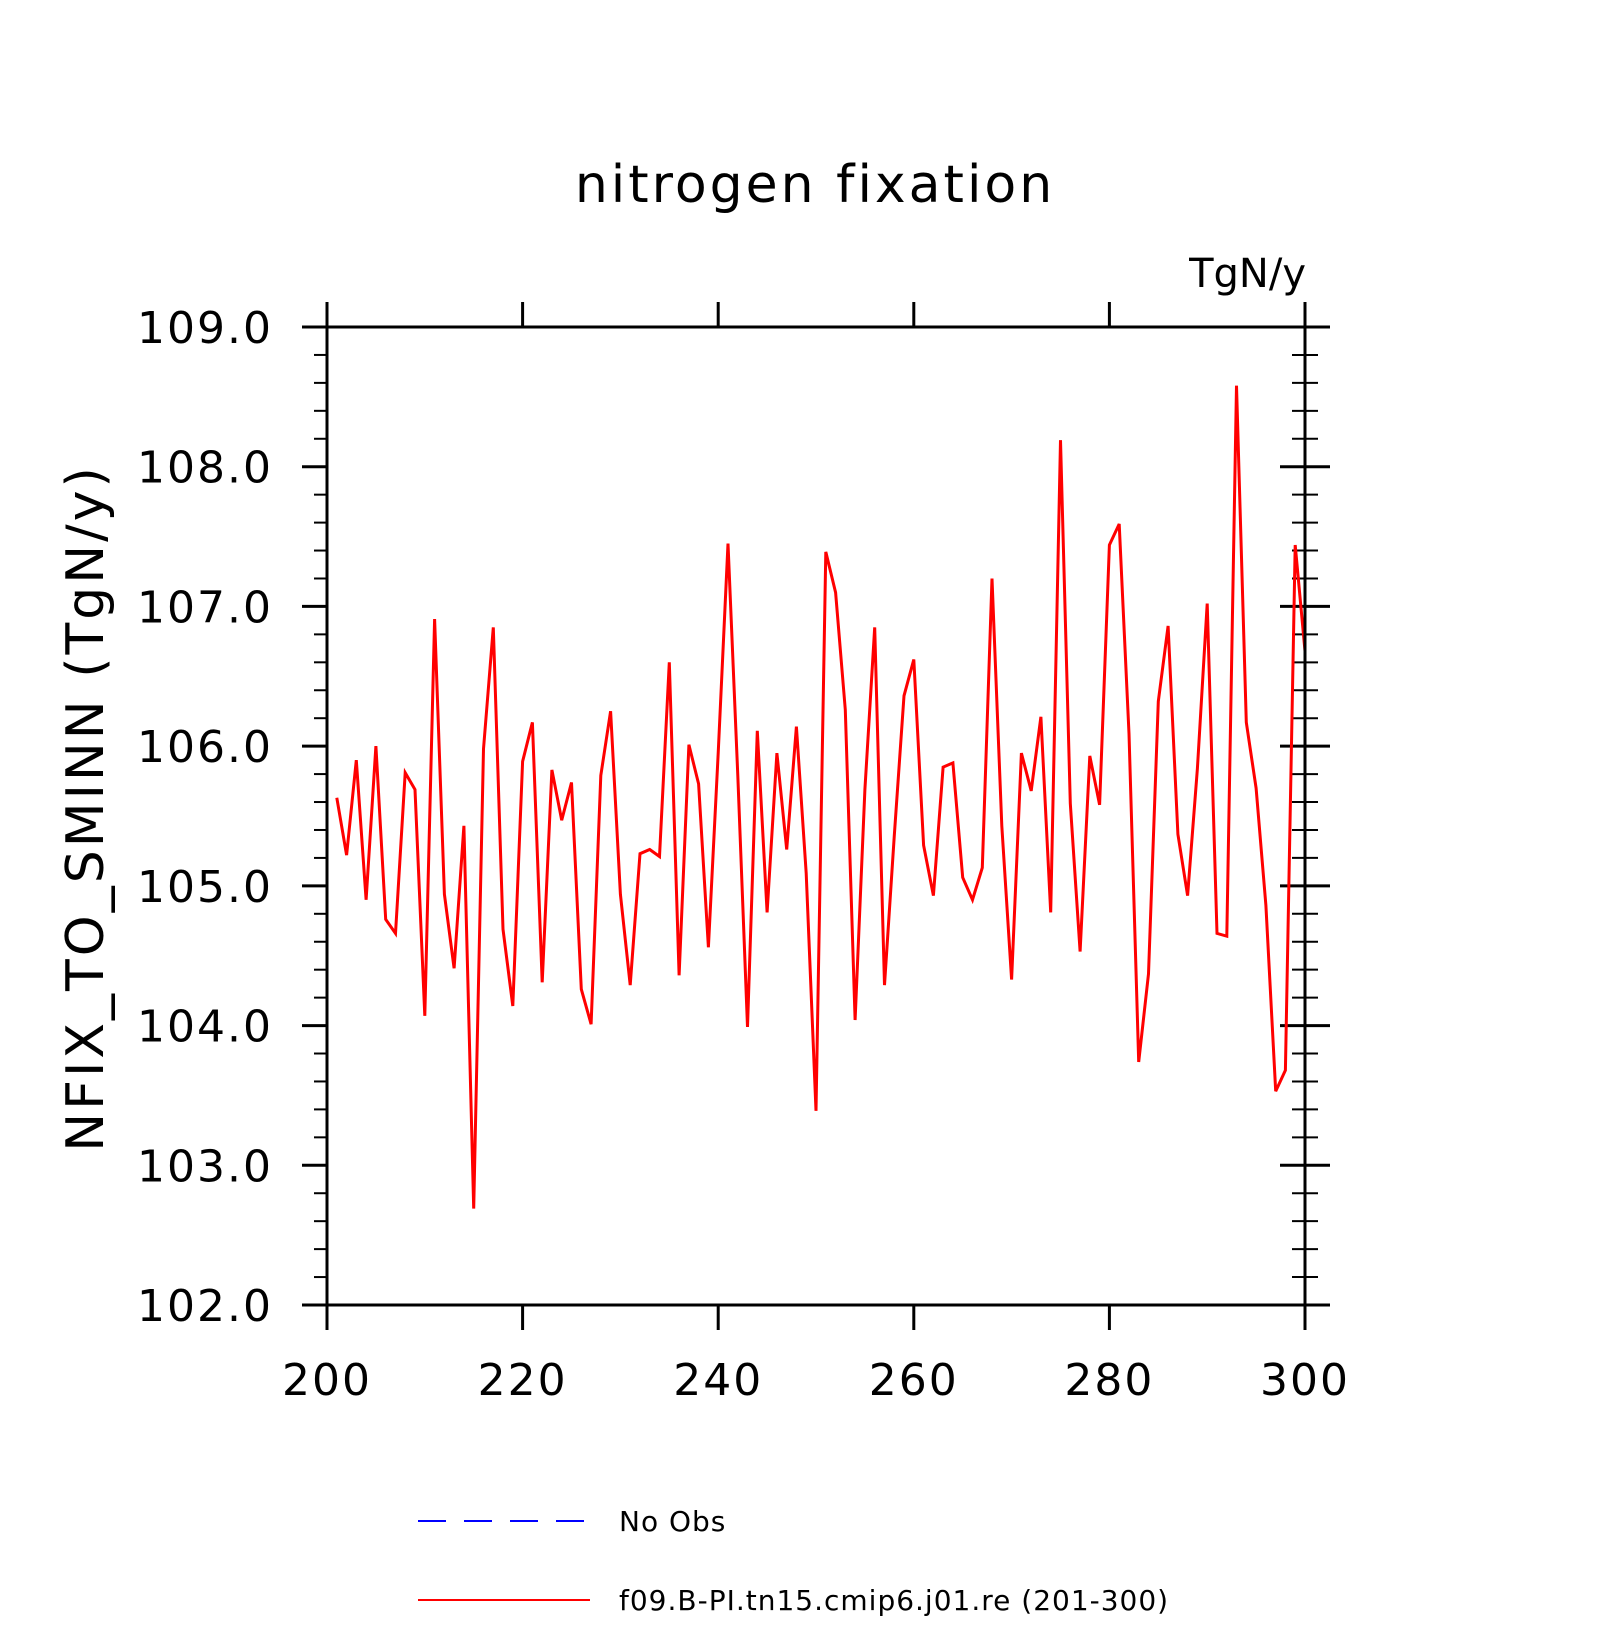  I want to click on y-tick-label: 108.0, so click(205, 468).